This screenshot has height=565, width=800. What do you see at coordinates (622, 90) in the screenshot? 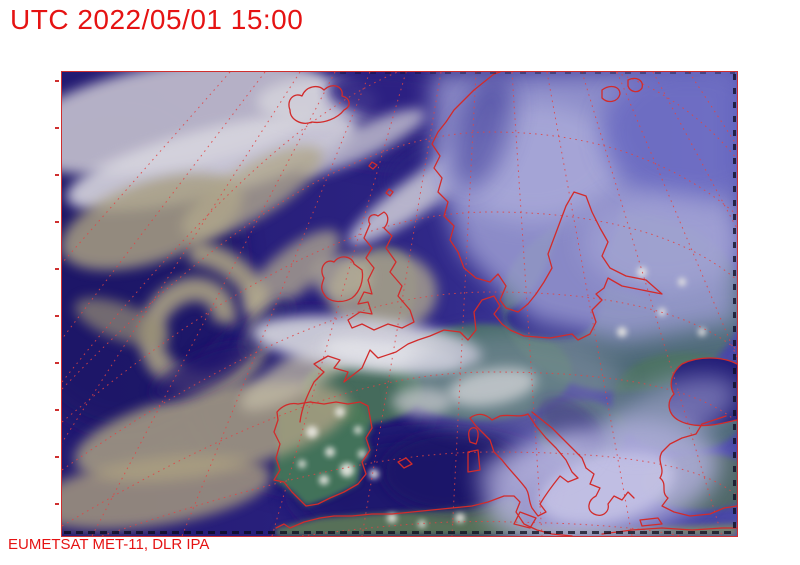
I see `coast-ne-lakes` at bounding box center [622, 90].